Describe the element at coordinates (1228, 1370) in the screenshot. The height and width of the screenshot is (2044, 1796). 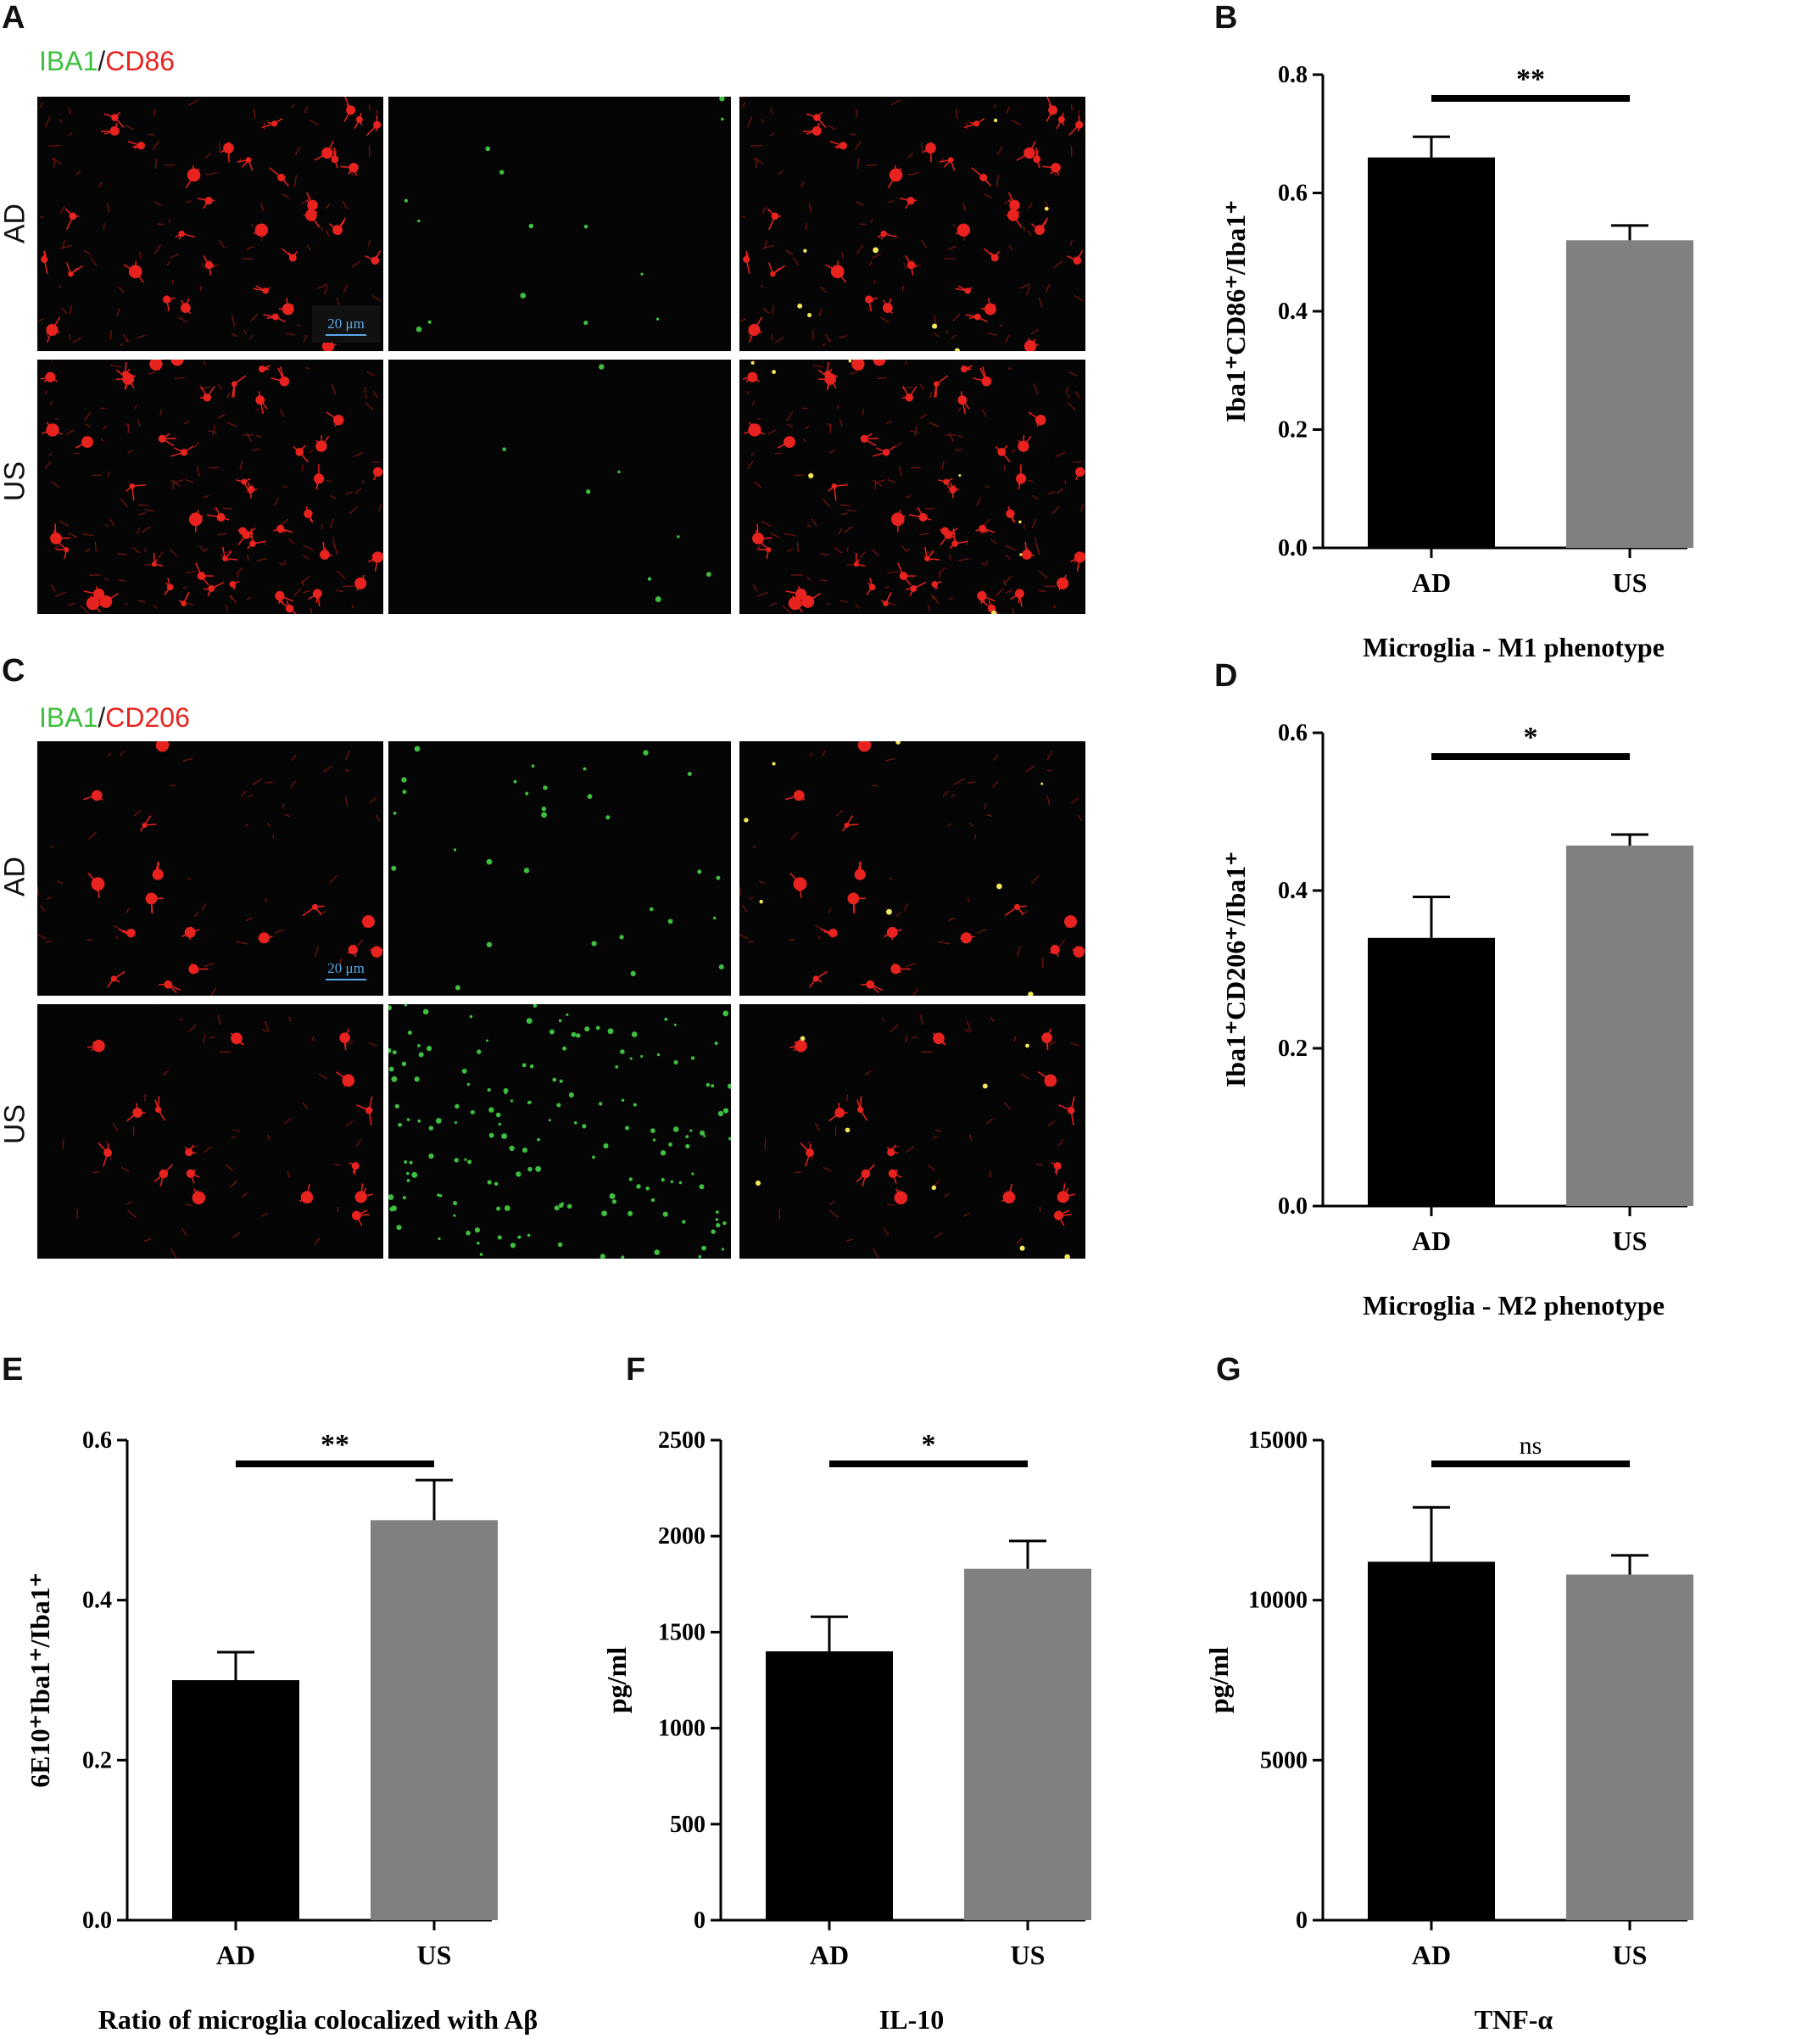
I see `panel-letter-g: G` at that location.